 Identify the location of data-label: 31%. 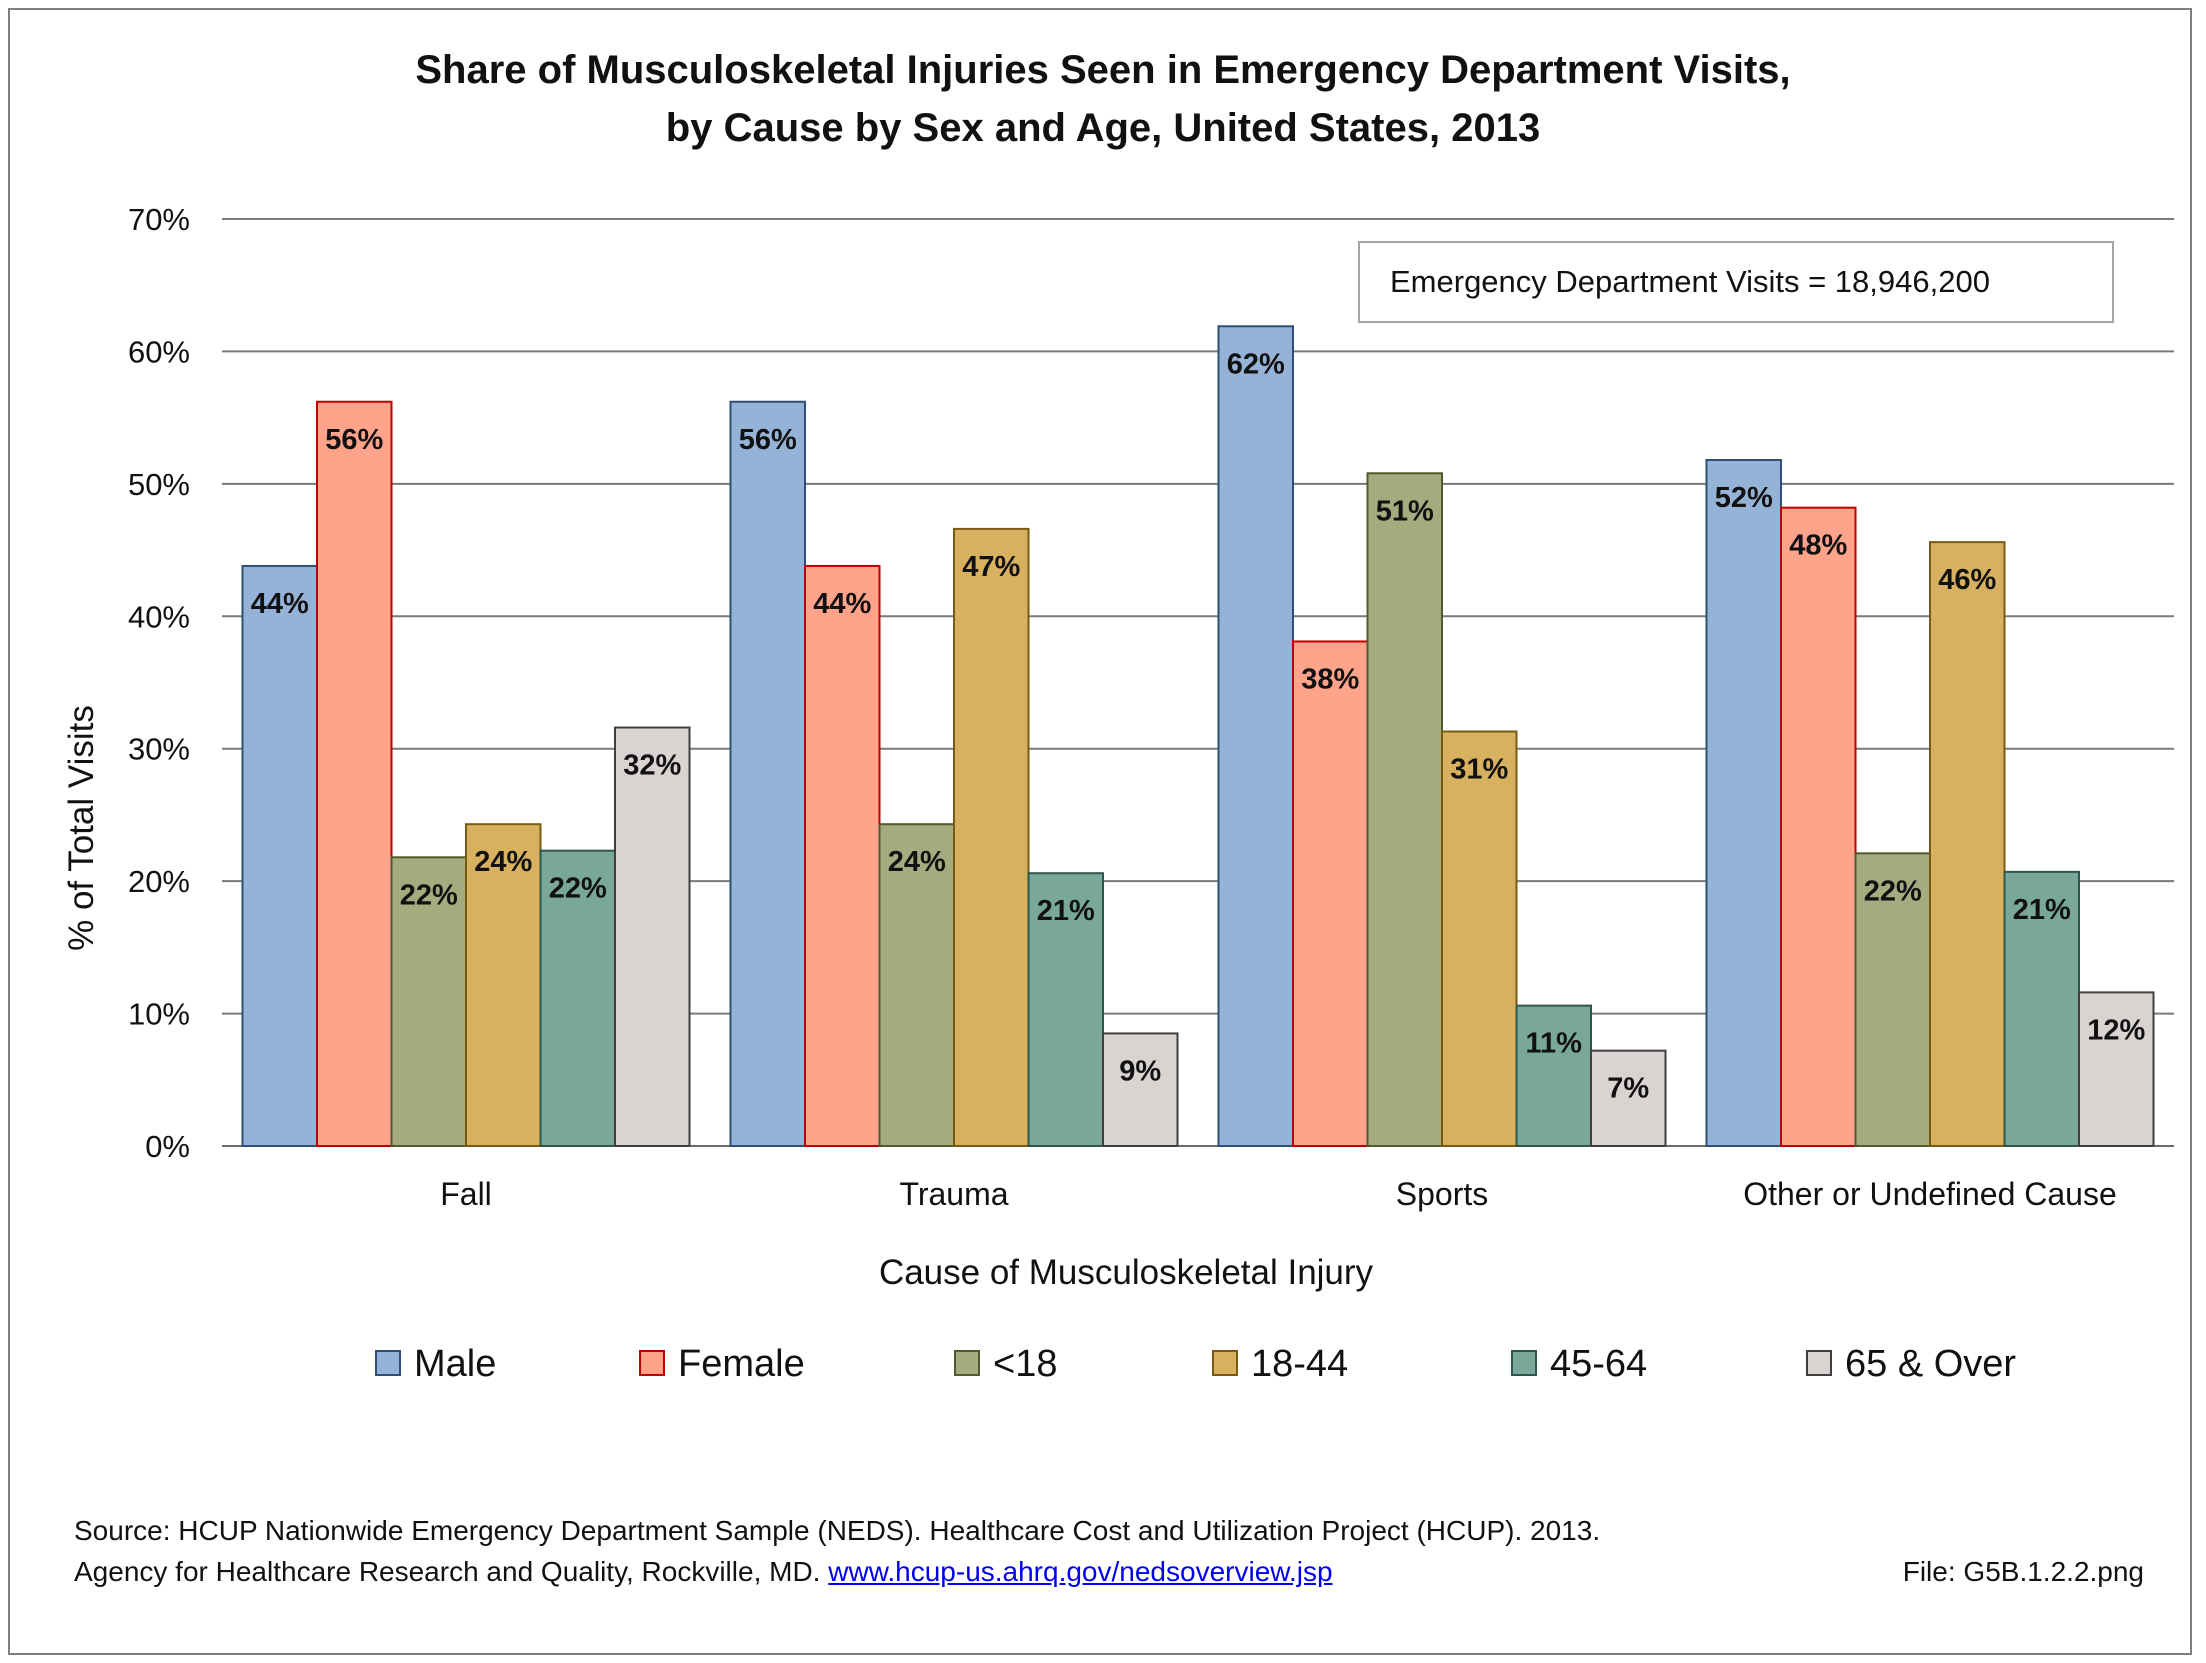
(1479, 769).